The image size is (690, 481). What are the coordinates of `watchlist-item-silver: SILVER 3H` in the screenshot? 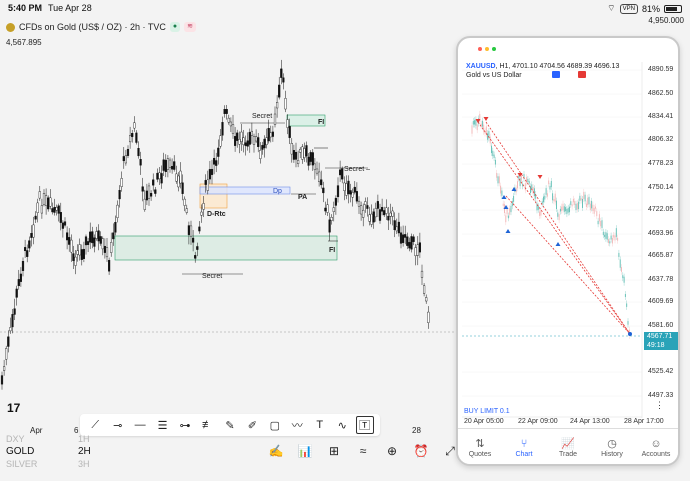 It's located at (48, 464).